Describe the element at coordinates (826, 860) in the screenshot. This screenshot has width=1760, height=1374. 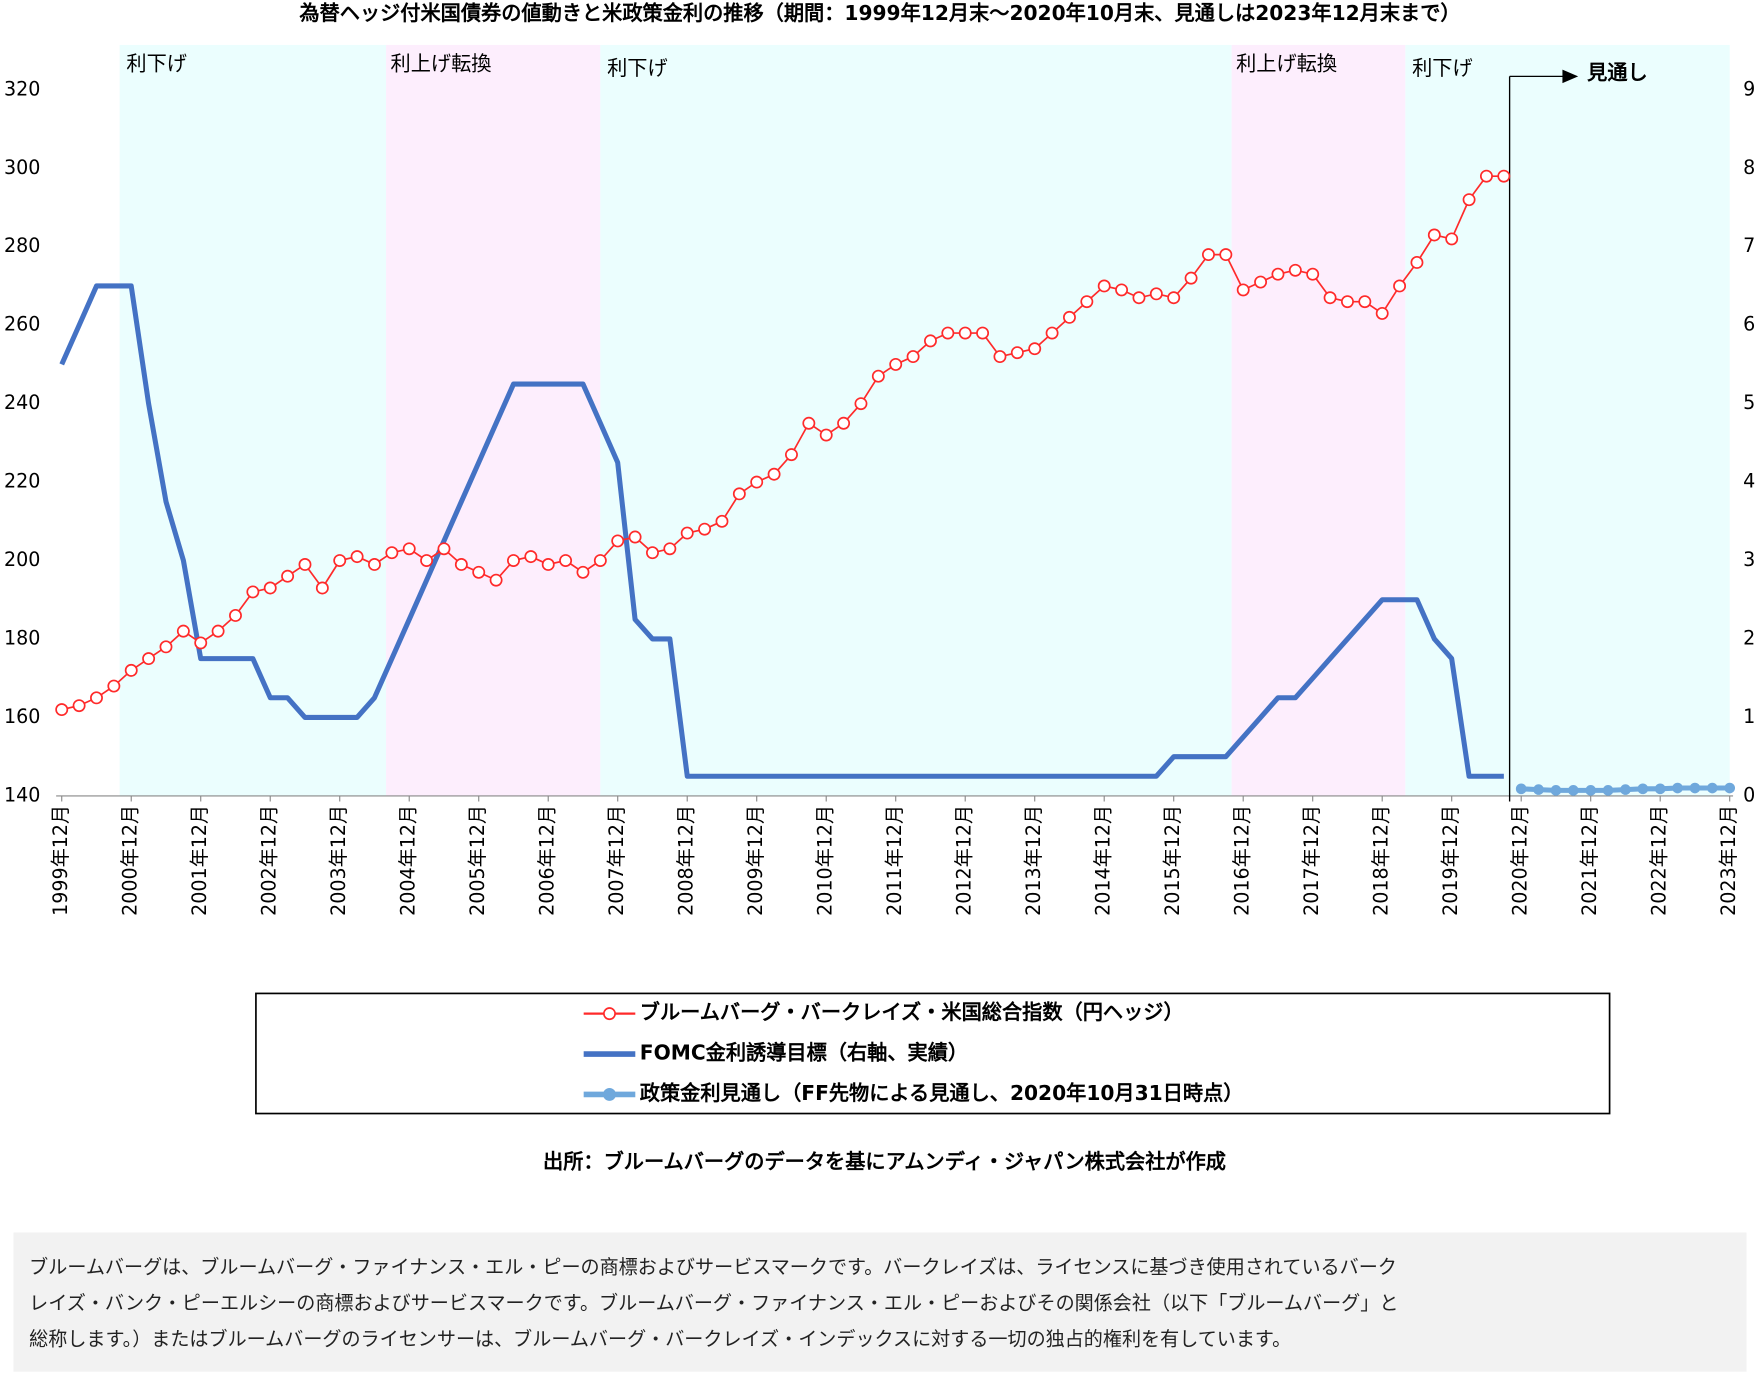
I see `x-tick-label: 2010年12月` at that location.